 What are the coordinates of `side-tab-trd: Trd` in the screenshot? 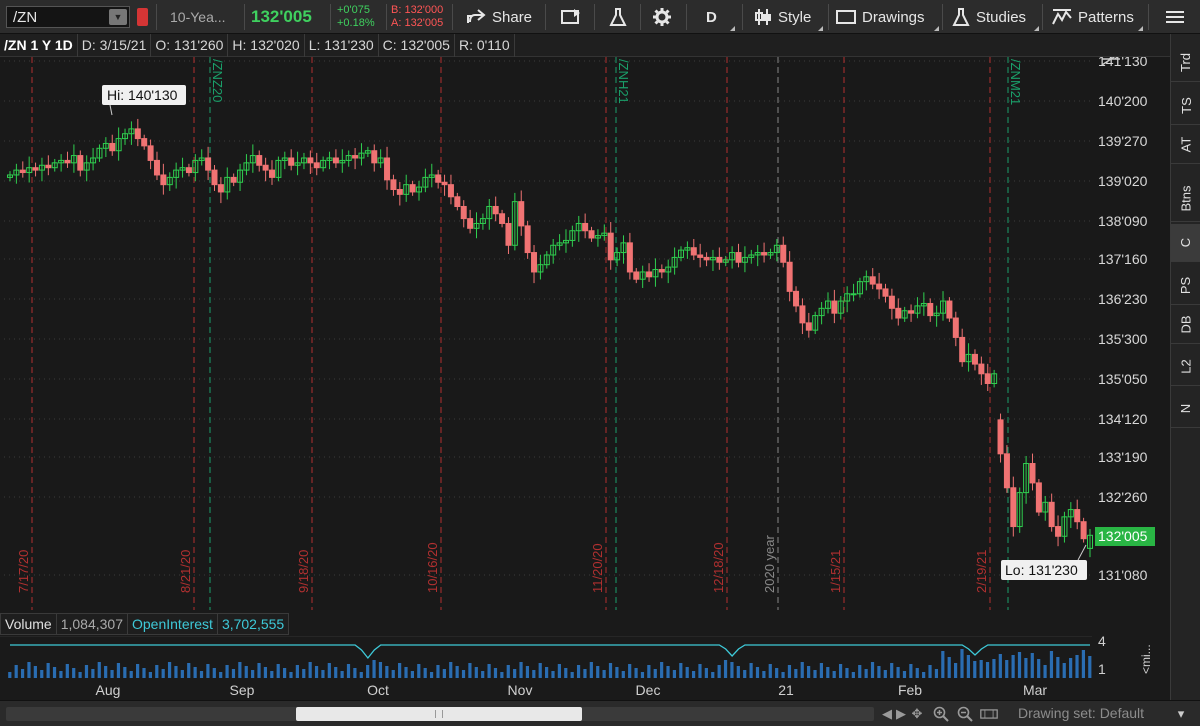 It's located at (1185, 63).